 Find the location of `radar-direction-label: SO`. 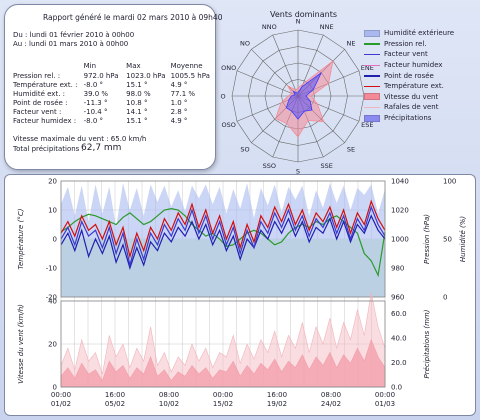

radar-direction-label: SO is located at coordinates (244, 150).